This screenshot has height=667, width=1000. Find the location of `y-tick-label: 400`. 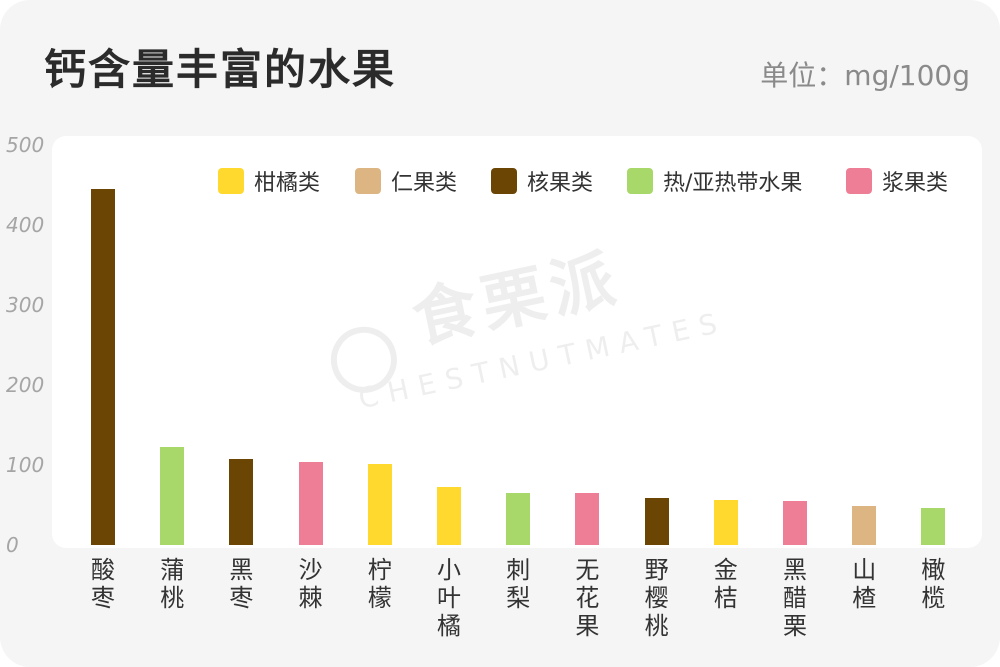

y-tick-label: 400 is located at coordinates (25, 225).